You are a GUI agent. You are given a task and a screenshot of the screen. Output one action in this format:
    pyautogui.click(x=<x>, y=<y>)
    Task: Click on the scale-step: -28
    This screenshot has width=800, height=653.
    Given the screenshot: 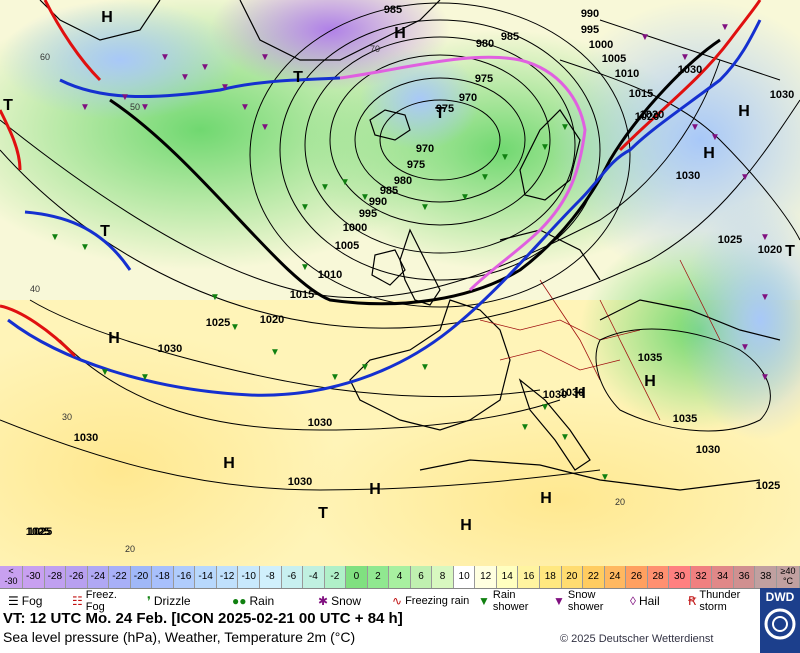 What is the action you would take?
    pyautogui.click(x=55, y=577)
    